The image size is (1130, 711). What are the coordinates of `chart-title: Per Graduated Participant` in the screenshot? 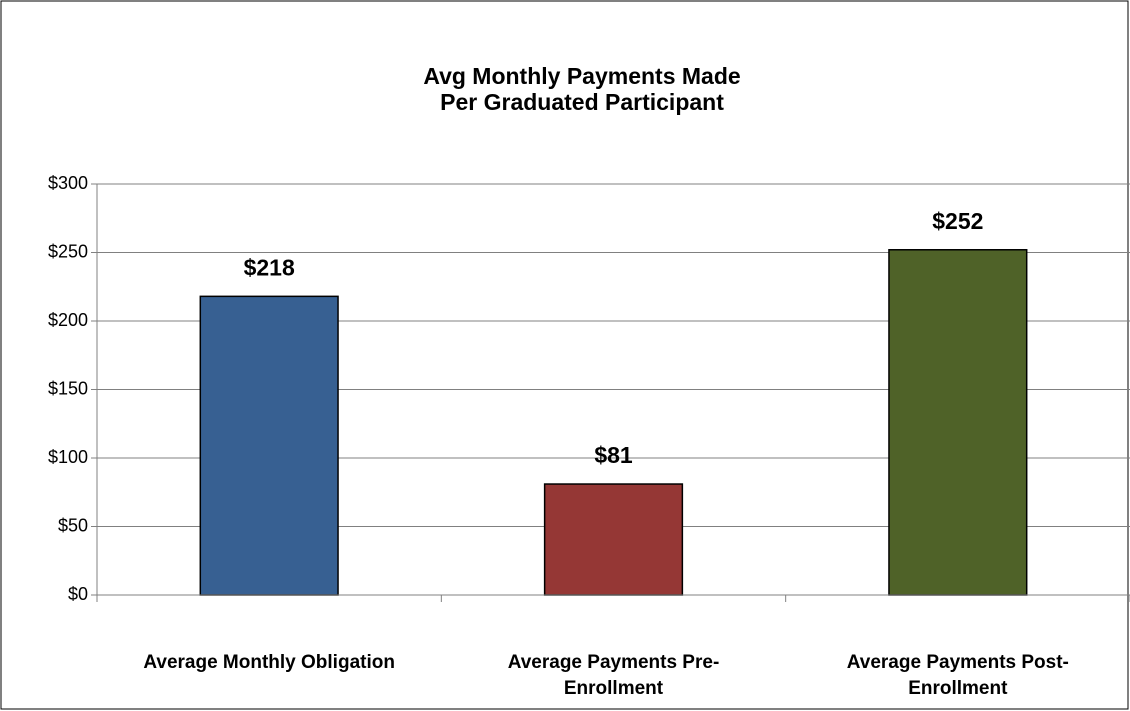 It's located at (582, 102).